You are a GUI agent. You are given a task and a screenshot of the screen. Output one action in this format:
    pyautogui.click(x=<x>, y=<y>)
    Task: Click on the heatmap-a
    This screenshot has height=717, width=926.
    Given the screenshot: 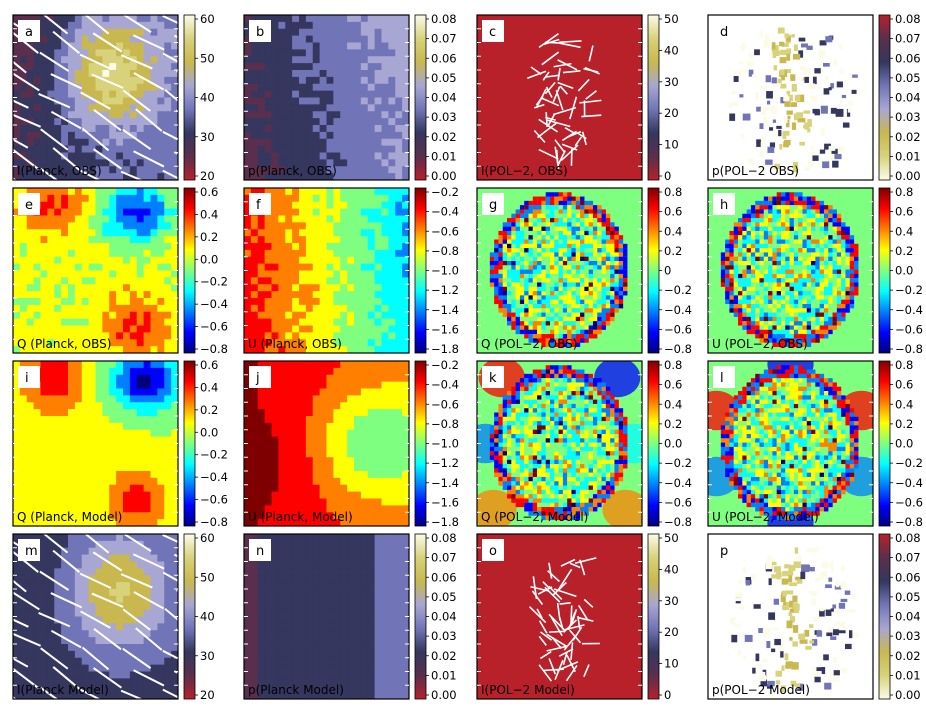 What is the action you would take?
    pyautogui.click(x=95, y=97)
    